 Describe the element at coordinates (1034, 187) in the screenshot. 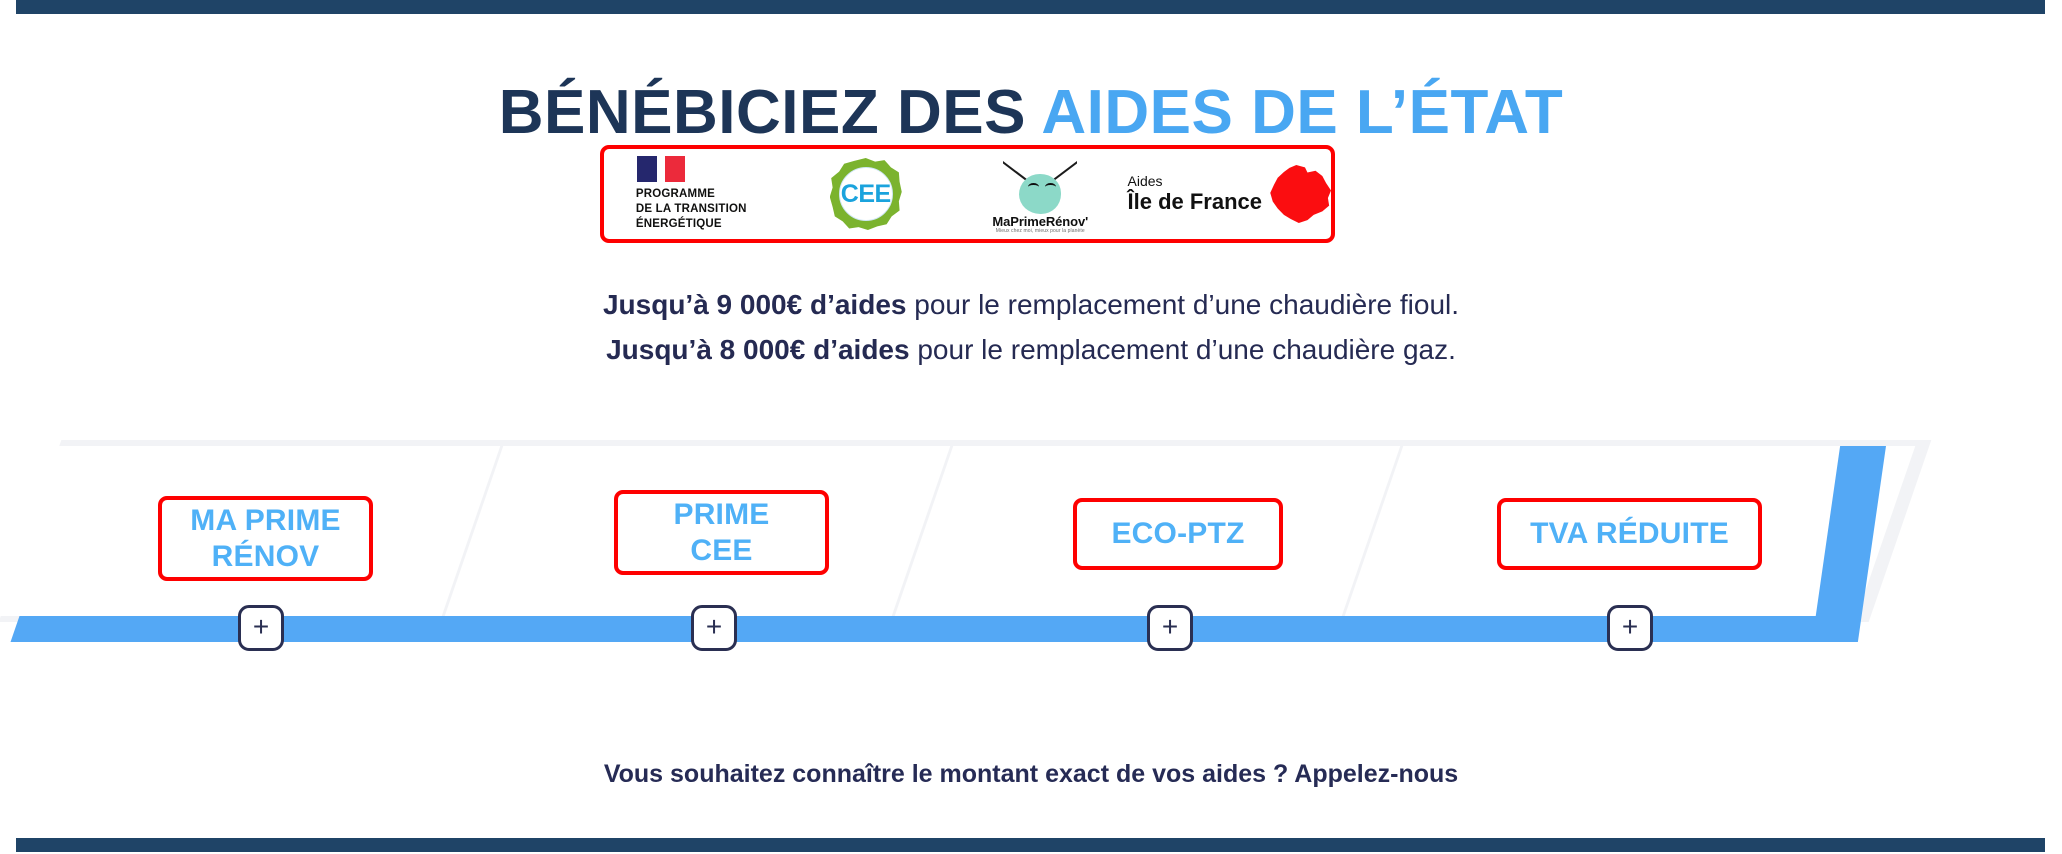

I see `smiley-eye-left-icon` at that location.